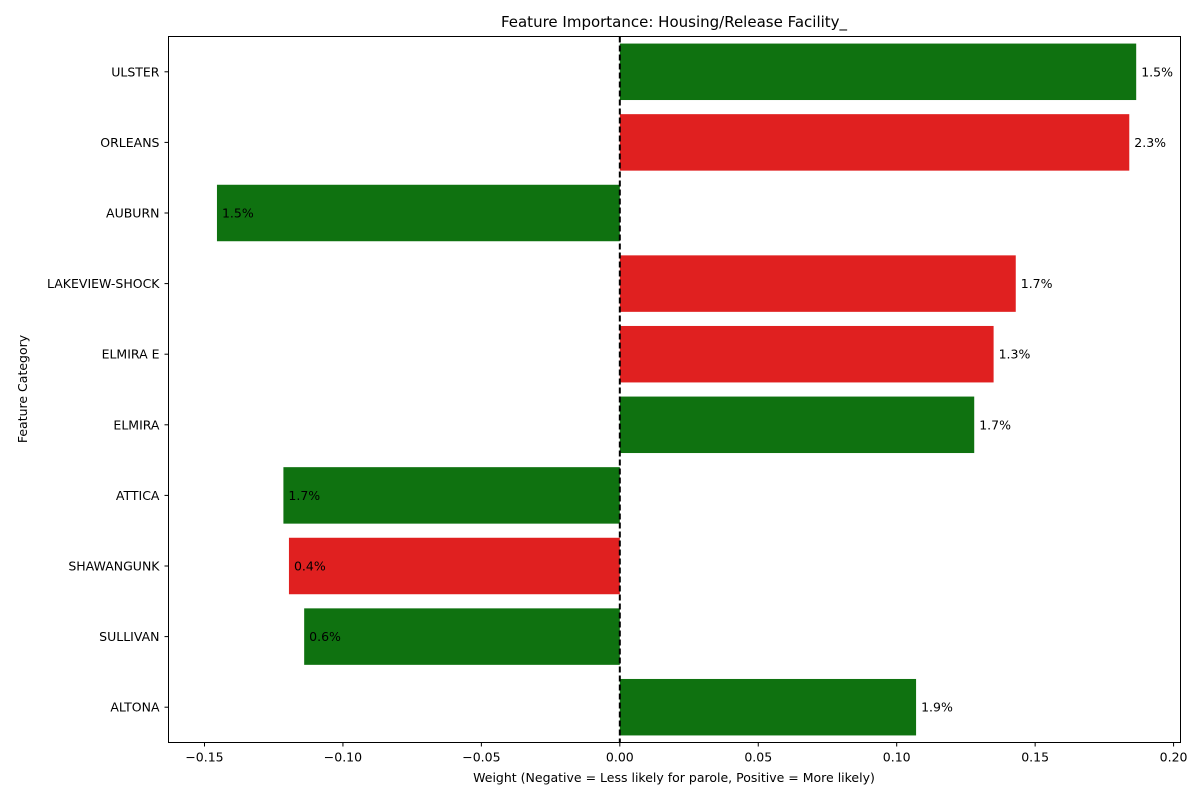  What do you see at coordinates (138, 495) in the screenshot?
I see `y-tick-label: ATTICA` at bounding box center [138, 495].